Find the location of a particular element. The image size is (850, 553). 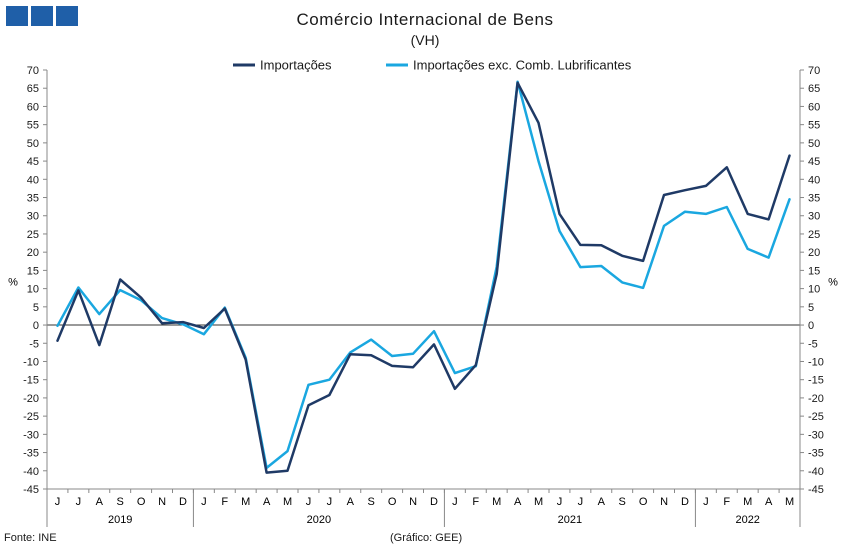

y-tick-label-left: 55 is located at coordinates (33, 126).